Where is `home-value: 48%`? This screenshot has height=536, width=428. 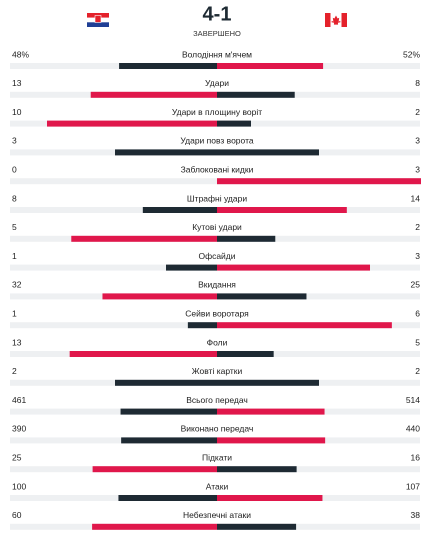
home-value: 48% is located at coordinates (20, 54).